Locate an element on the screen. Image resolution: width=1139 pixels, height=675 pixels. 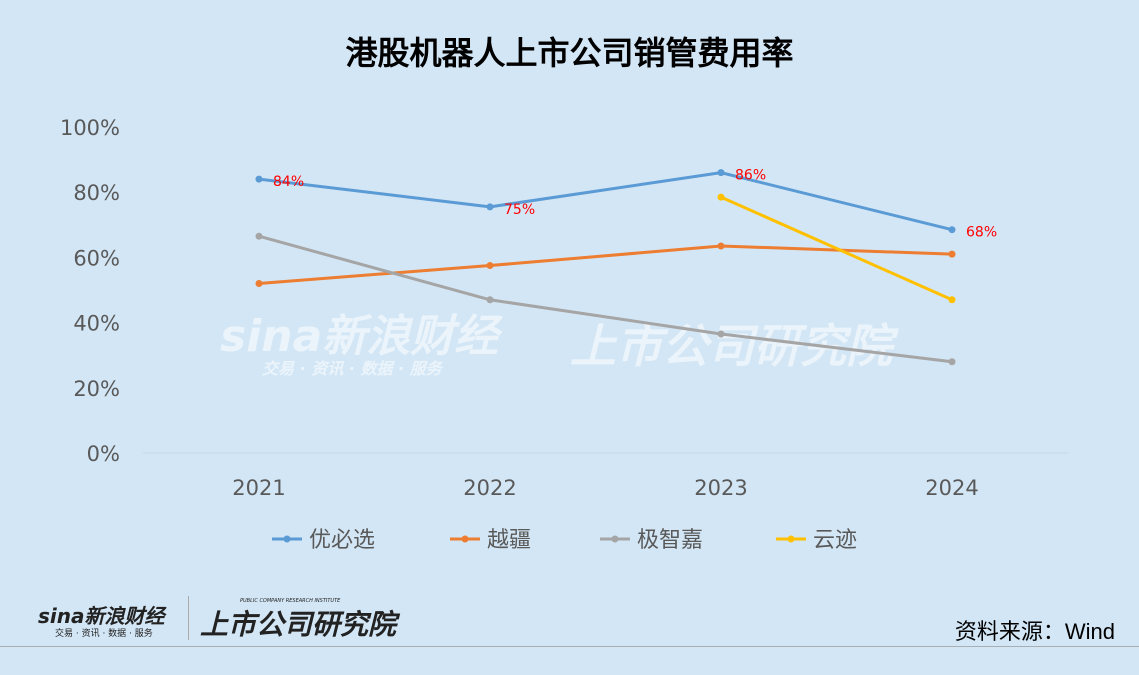
legend-label: 优必选 is located at coordinates (342, 540).